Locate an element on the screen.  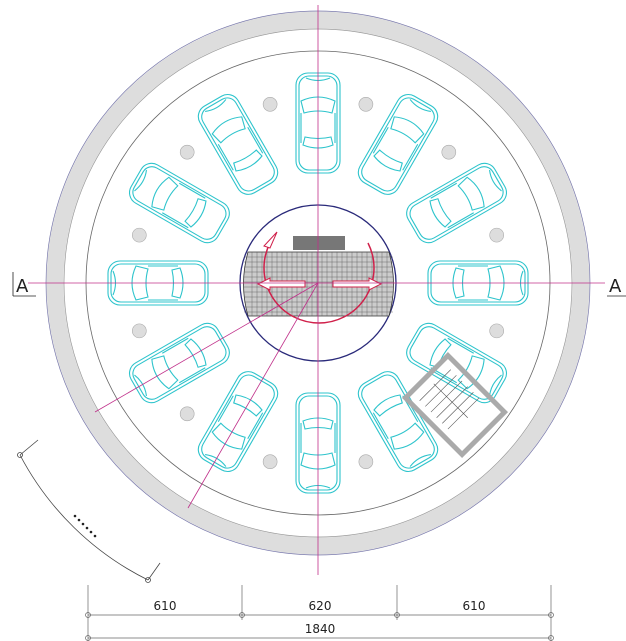
dimension-label: 620 is located at coordinates (320, 606).